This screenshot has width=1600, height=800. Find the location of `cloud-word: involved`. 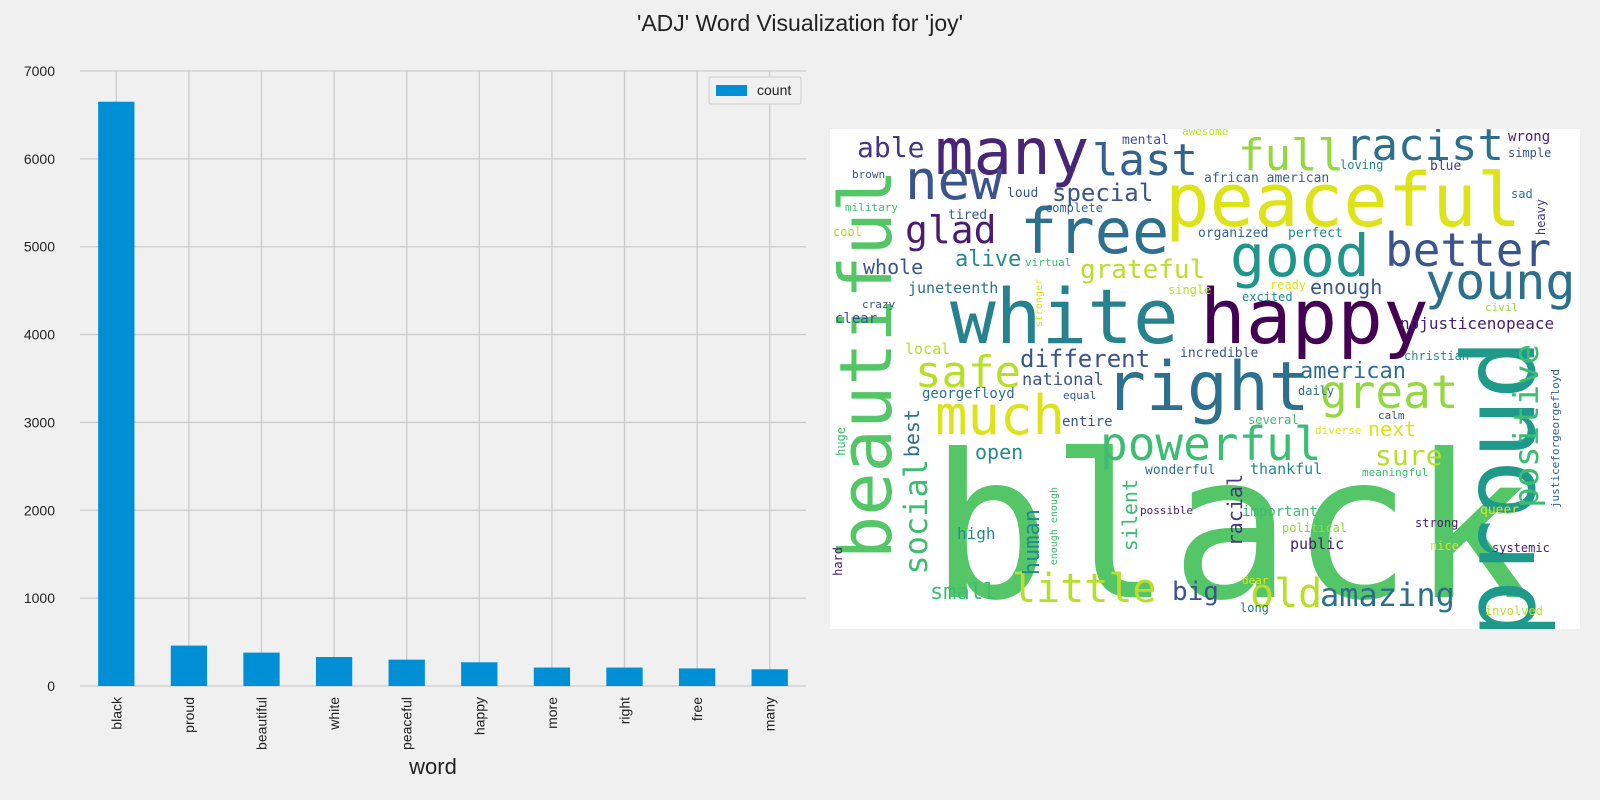

cloud-word: involved is located at coordinates (1514, 611).